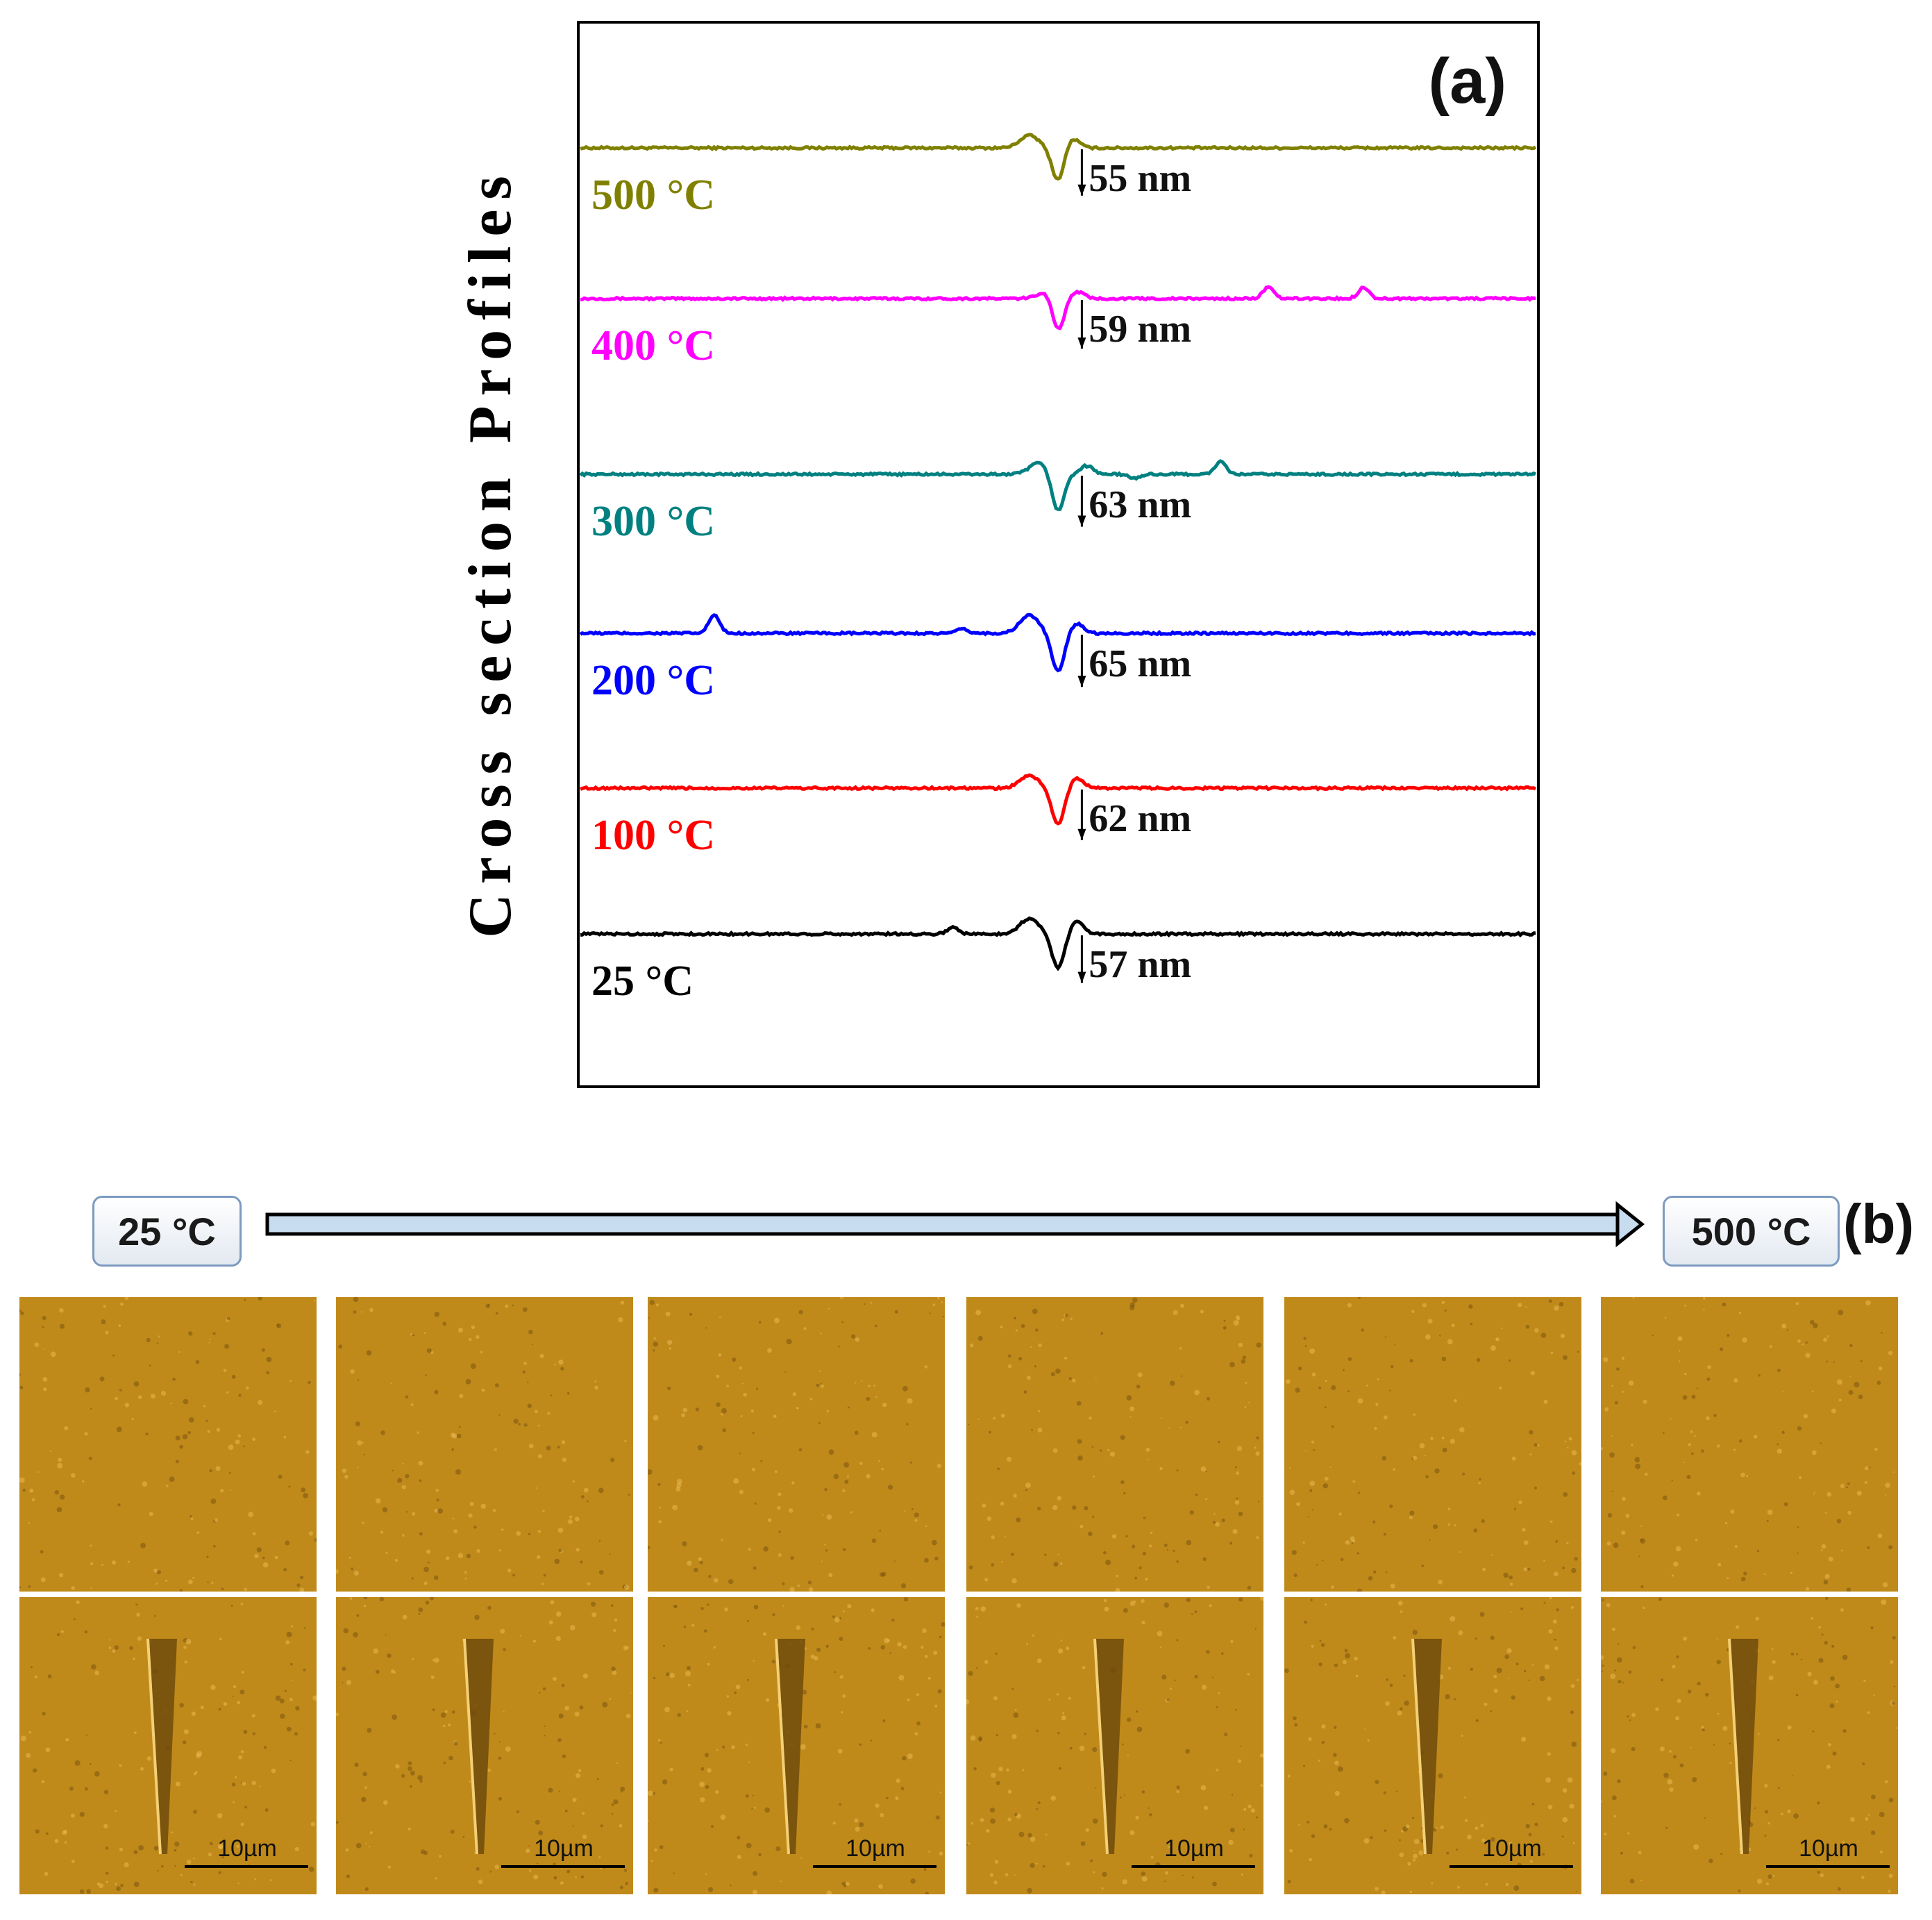 This screenshot has width=1932, height=1920. I want to click on start-temp-box: 25 °C, so click(167, 1231).